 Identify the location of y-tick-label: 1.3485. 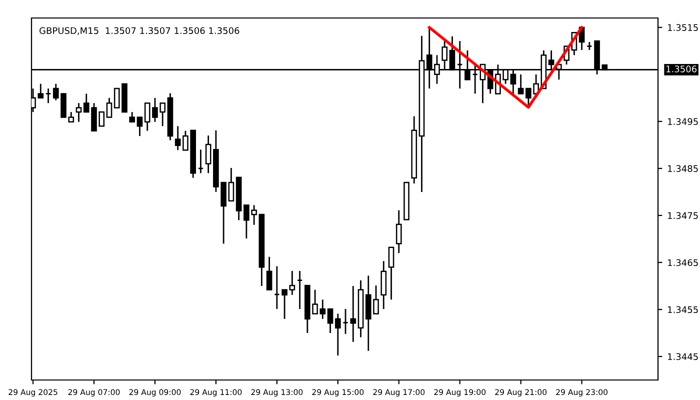
(683, 168).